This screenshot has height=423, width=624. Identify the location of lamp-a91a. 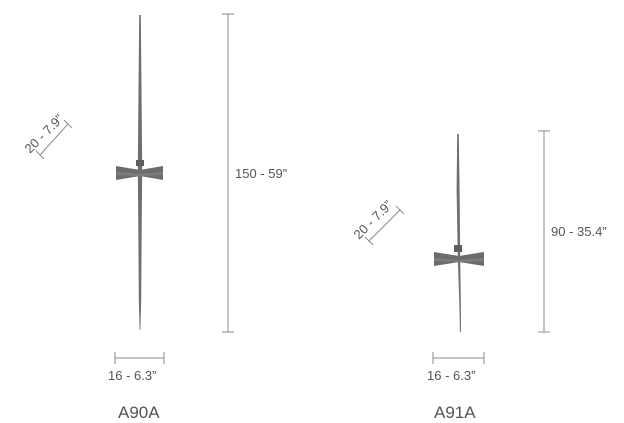
(459, 233).